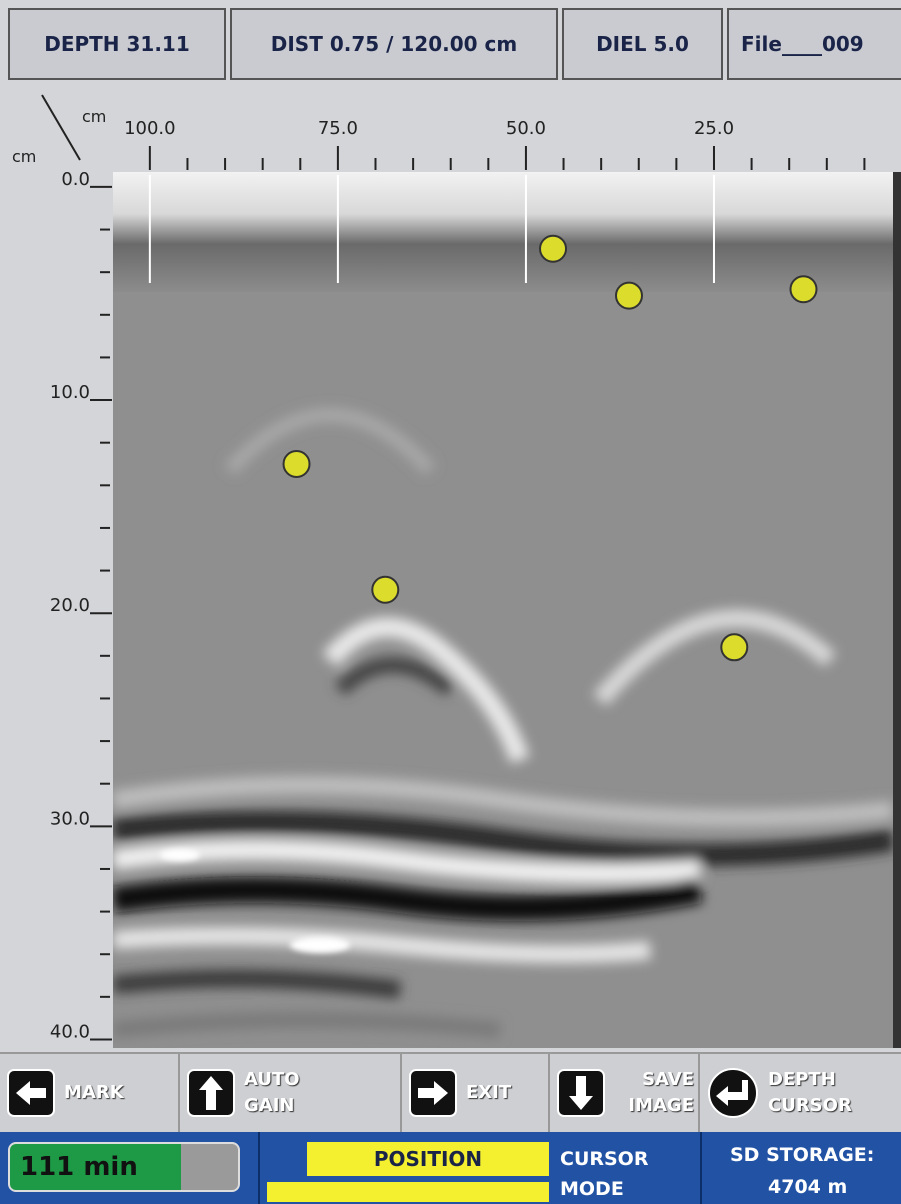  I want to click on y-tick-label: 20.0, so click(70, 605).